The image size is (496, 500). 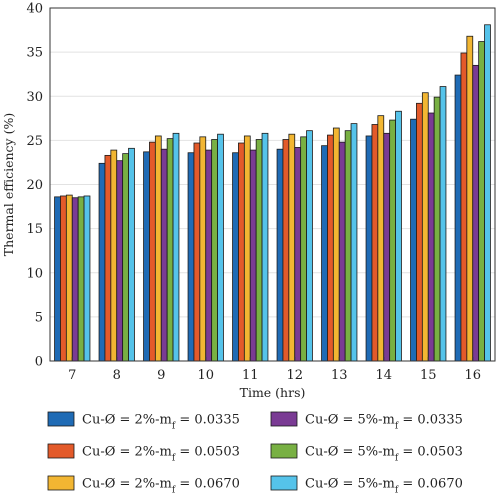 I want to click on x-tick-label: 13, so click(x=339, y=375).